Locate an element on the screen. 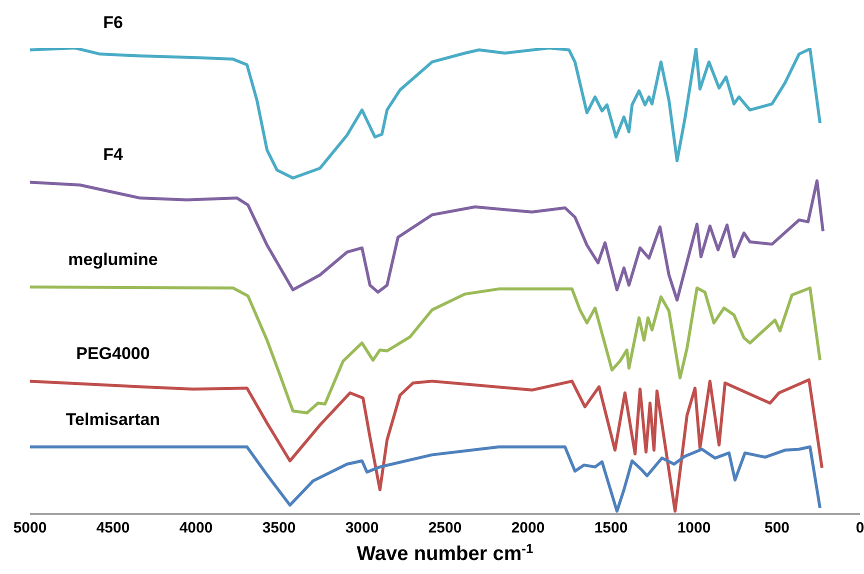  series-label: PEG4000 is located at coordinates (113, 354).